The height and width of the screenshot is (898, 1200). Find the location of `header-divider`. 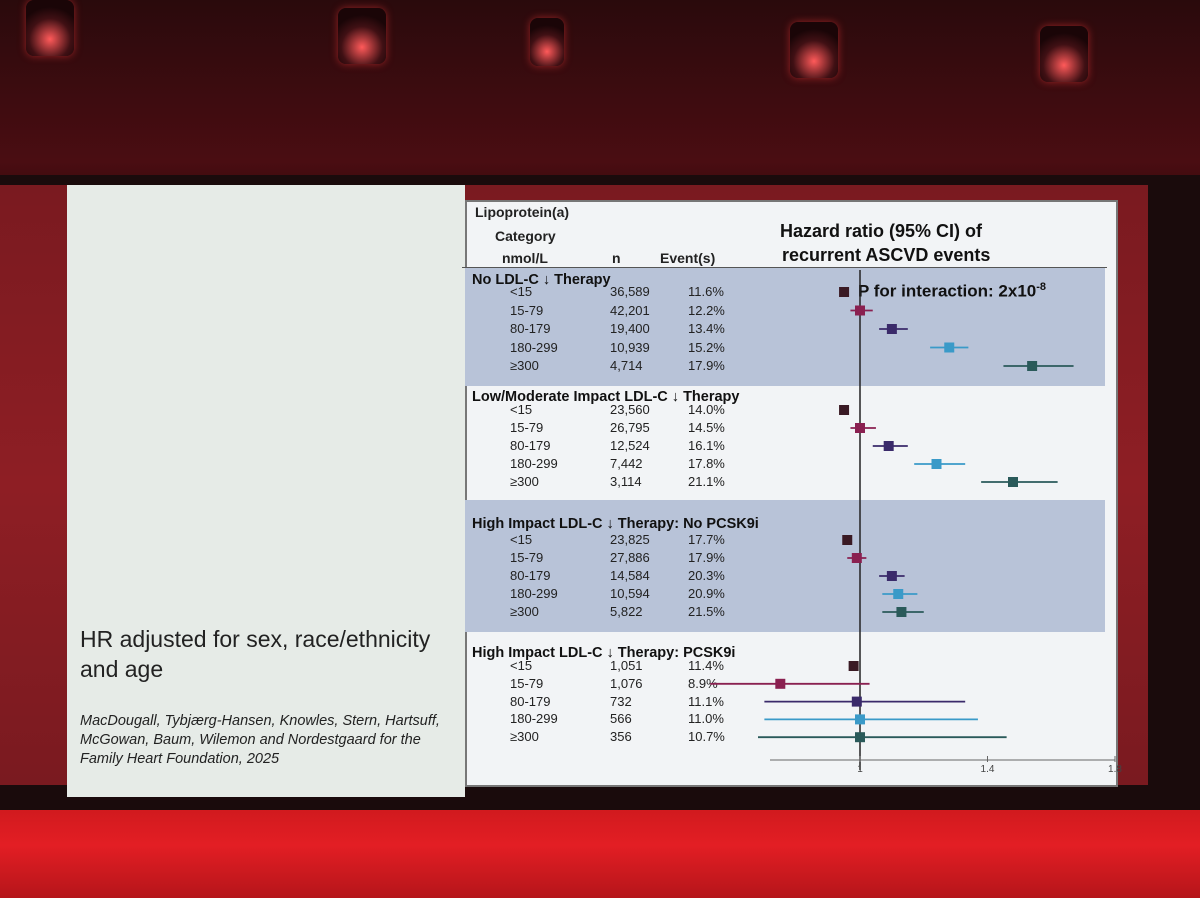

header-divider is located at coordinates (784, 267).